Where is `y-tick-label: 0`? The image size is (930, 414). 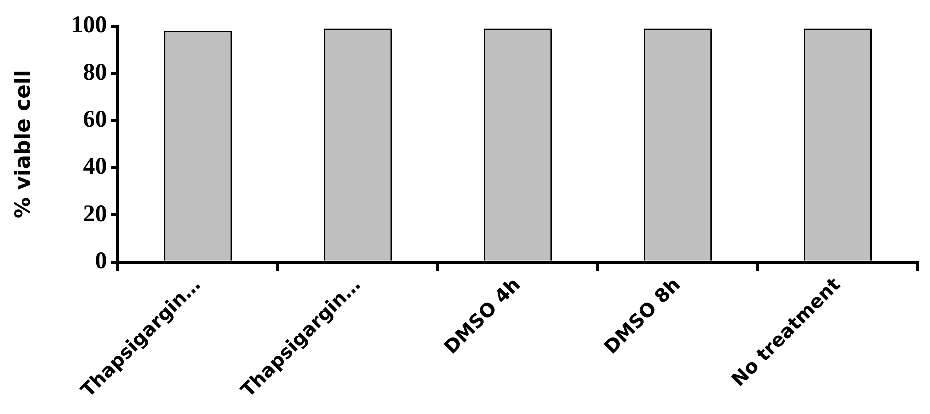
y-tick-label: 0 is located at coordinates (101, 261).